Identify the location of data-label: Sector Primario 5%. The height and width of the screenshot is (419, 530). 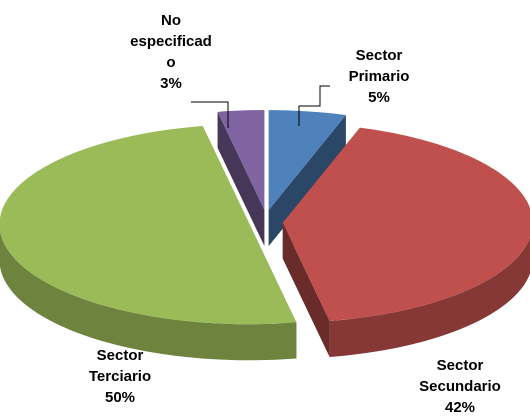
(379, 76).